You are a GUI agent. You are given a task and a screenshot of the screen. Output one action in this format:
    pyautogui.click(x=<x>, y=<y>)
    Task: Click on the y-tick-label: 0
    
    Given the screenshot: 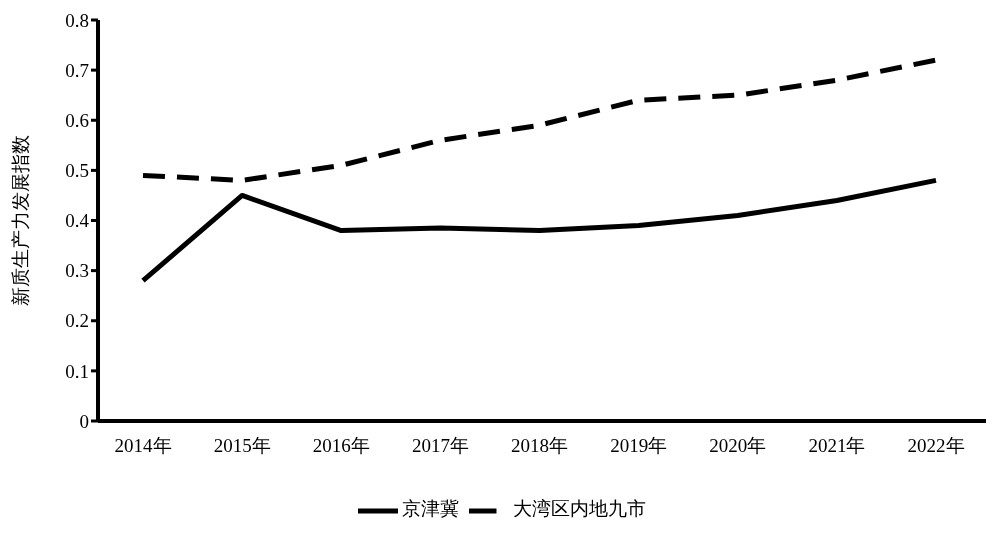 What is the action you would take?
    pyautogui.click(x=84, y=421)
    